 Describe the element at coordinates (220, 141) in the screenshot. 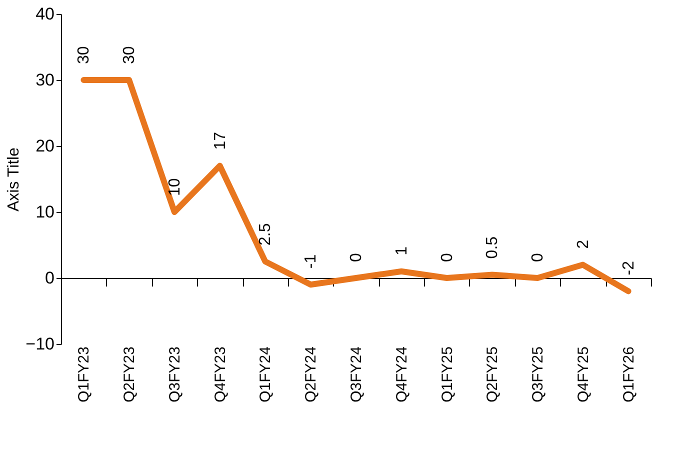

I see `data-label: 17` at that location.